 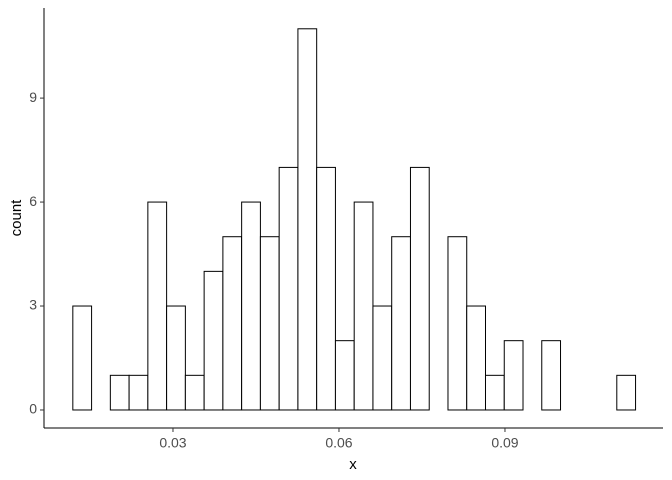 I want to click on y-tick-label: 6, so click(x=33, y=201).